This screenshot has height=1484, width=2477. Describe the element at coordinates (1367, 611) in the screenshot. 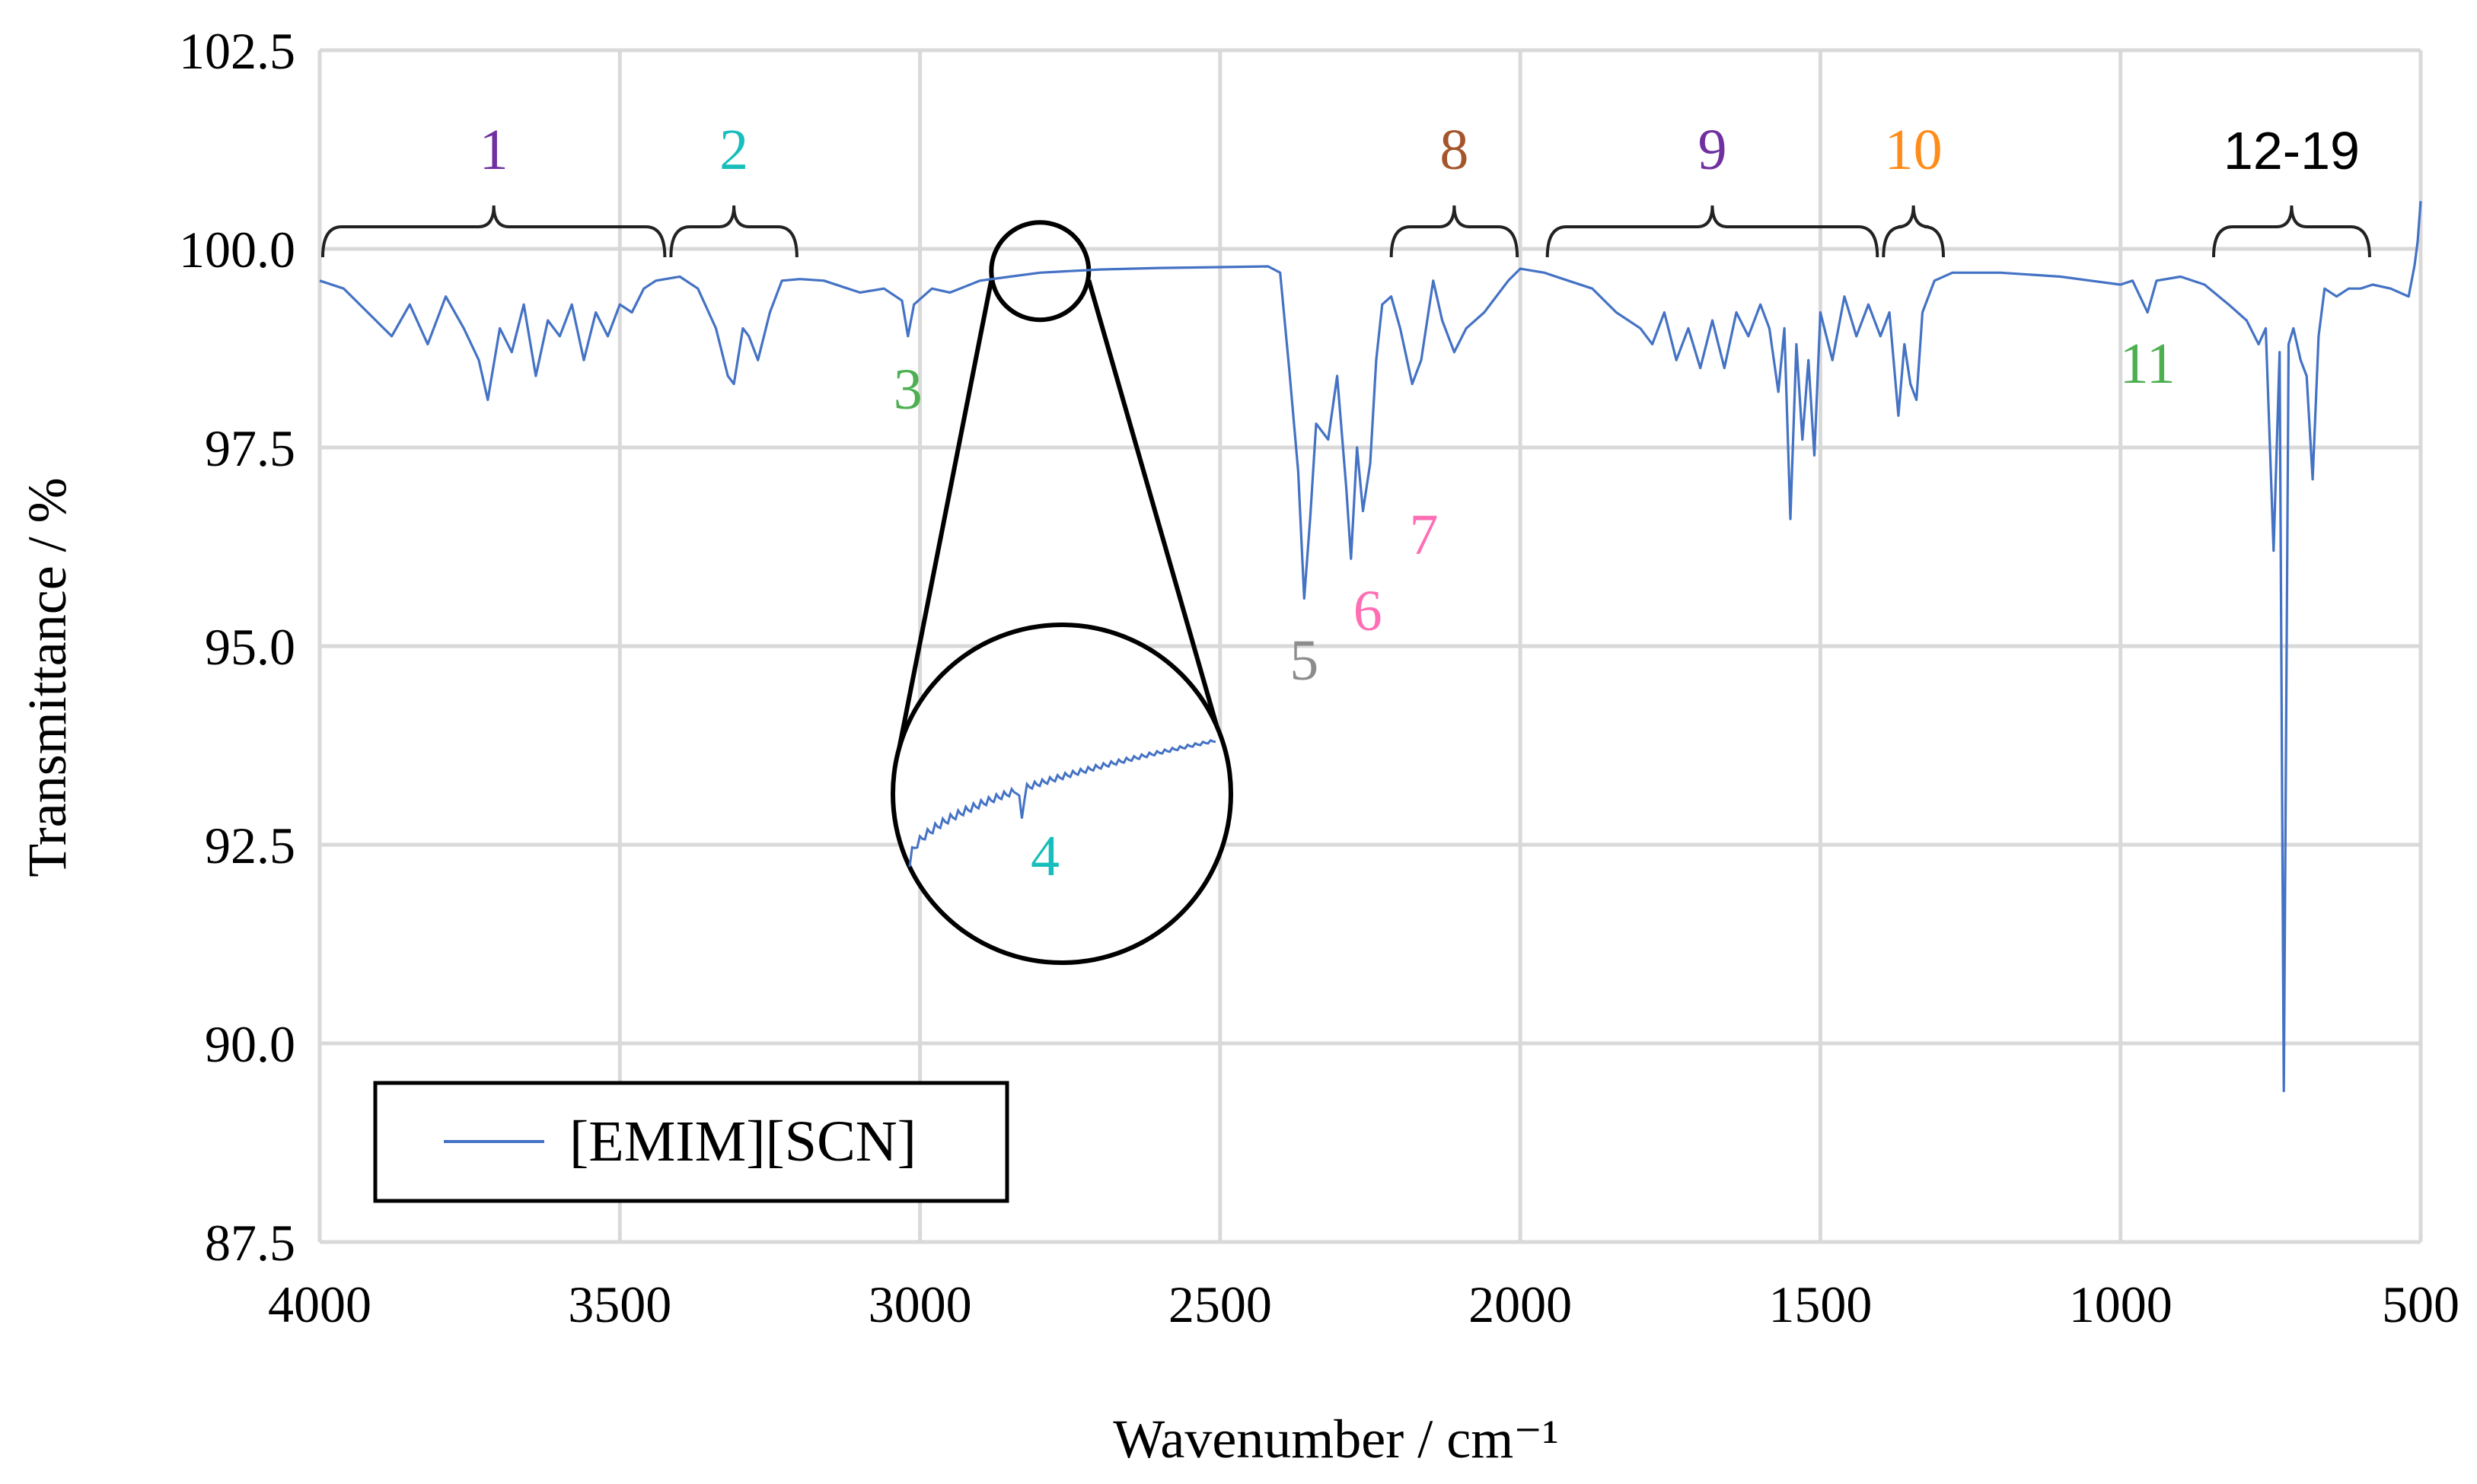

I see `annotation-label-6: 6` at that location.